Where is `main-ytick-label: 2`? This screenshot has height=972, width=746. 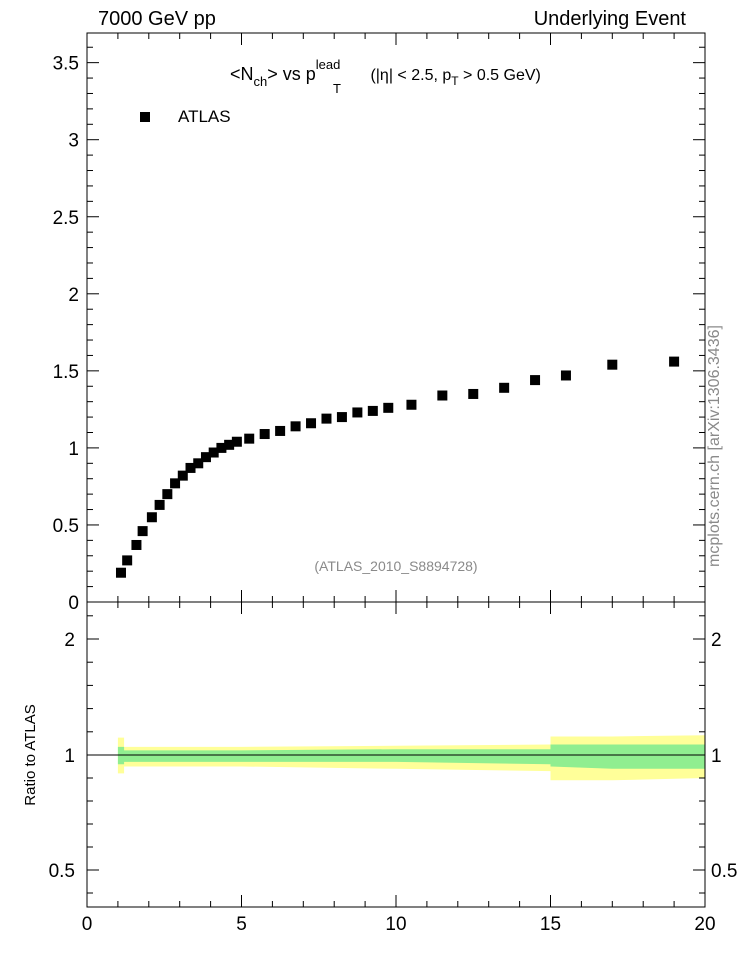 main-ytick-label: 2 is located at coordinates (73, 295).